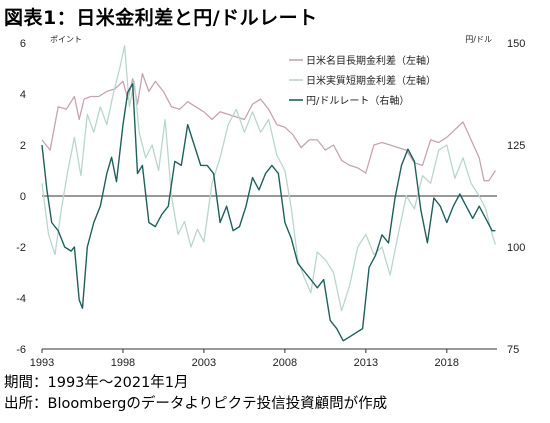  What do you see at coordinates (23, 44) in the screenshot?
I see `left-axis-tick-label: 6` at bounding box center [23, 44].